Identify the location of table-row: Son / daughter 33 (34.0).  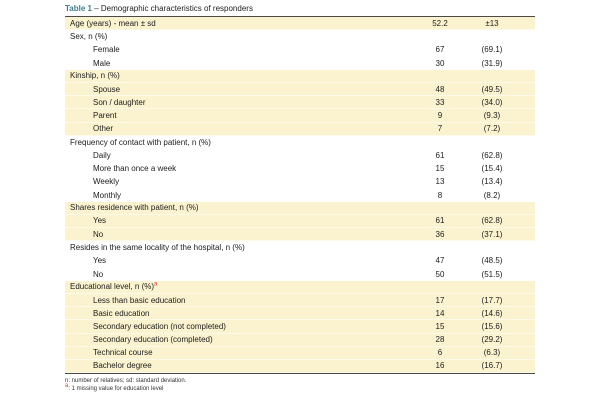
(300, 103).